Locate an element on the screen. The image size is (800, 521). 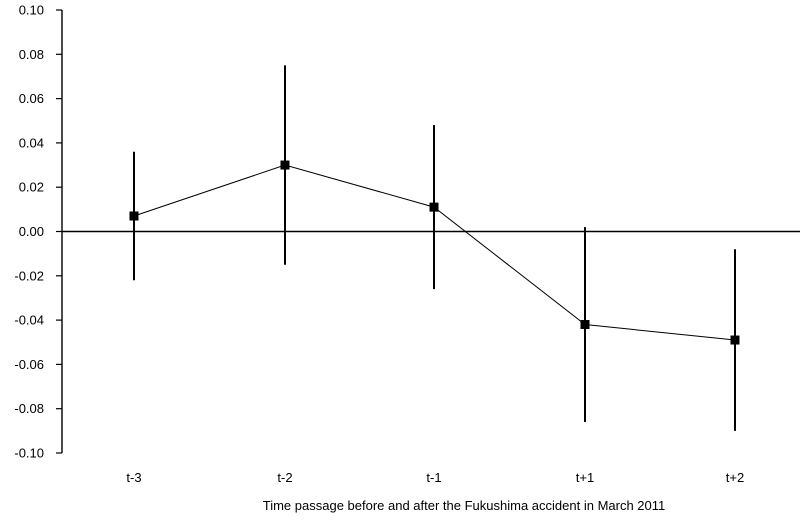
x-tick-label: t-1 is located at coordinates (433, 477).